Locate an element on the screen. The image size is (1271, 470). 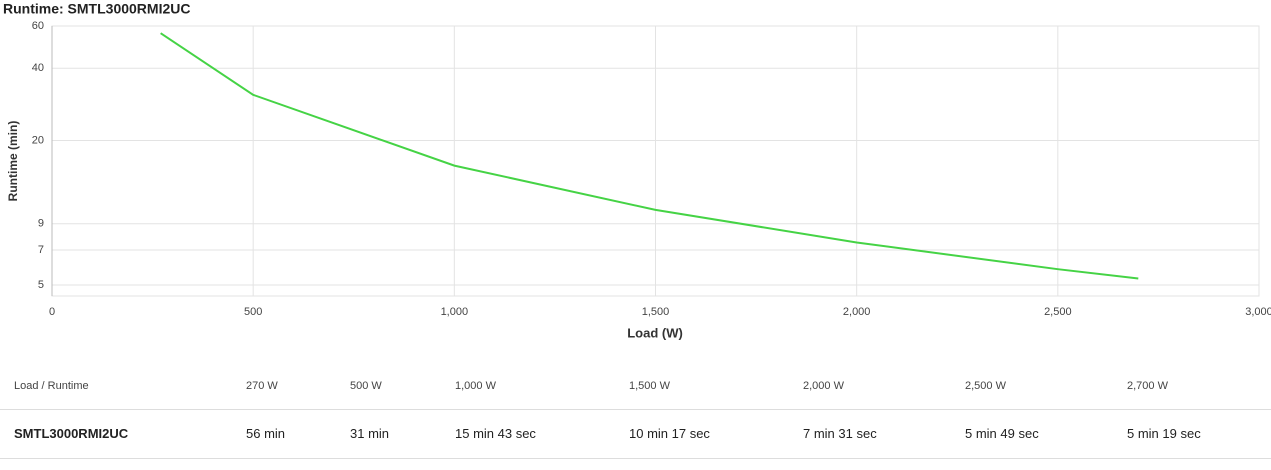
table-header-cell: 270 W is located at coordinates (262, 386).